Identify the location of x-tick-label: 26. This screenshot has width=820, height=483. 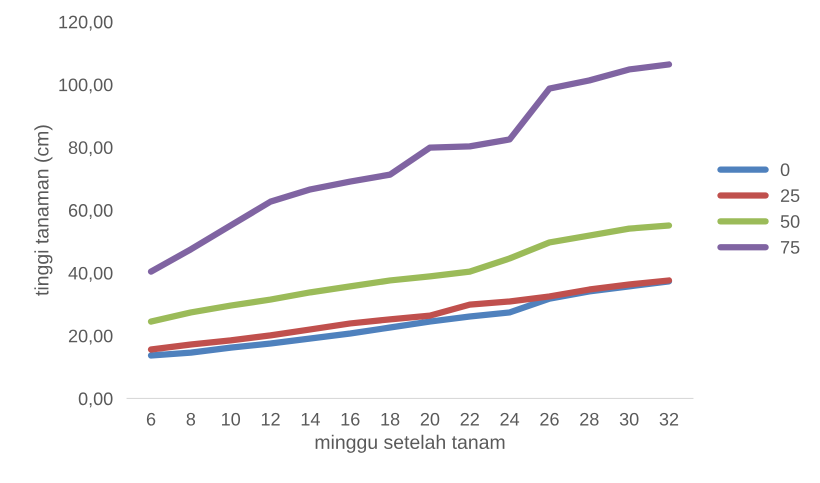
(549, 419).